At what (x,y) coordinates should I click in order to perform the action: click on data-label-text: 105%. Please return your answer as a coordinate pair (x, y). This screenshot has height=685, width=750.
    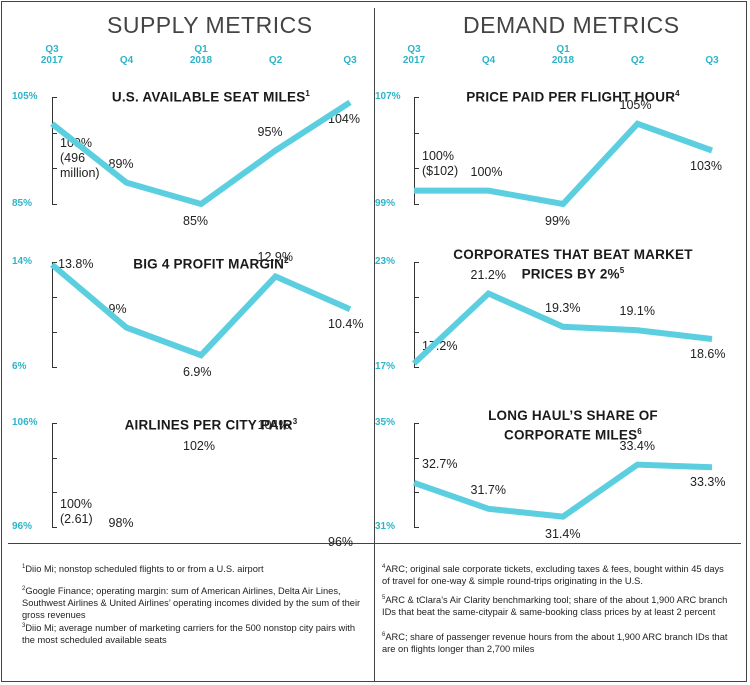
    Looking at the image, I should click on (635, 104).